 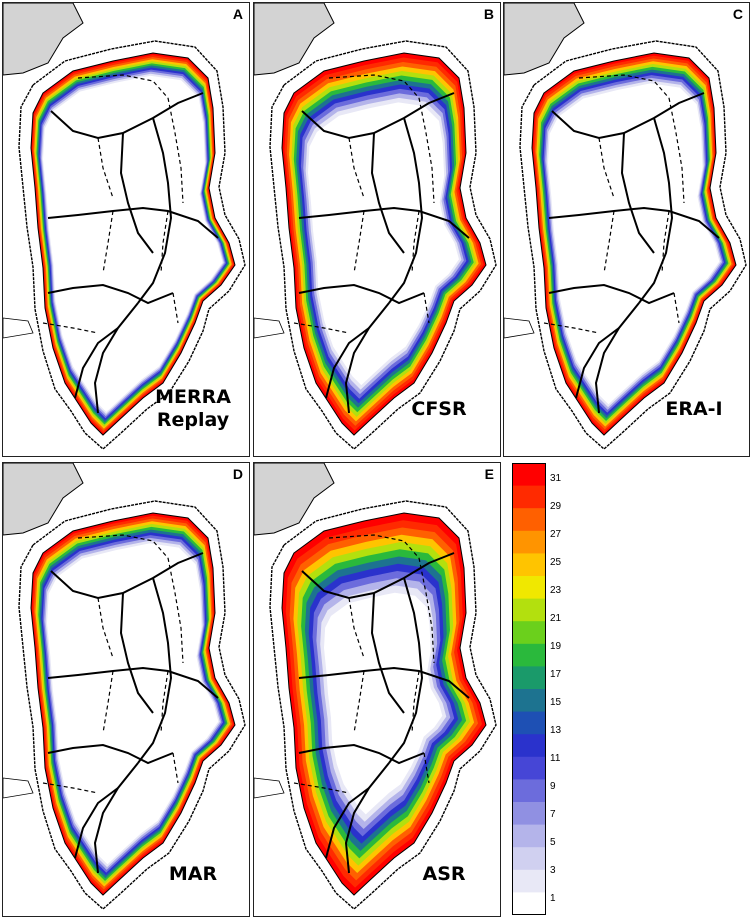 I want to click on dataset-label-line: CFSR, so click(x=439, y=409).